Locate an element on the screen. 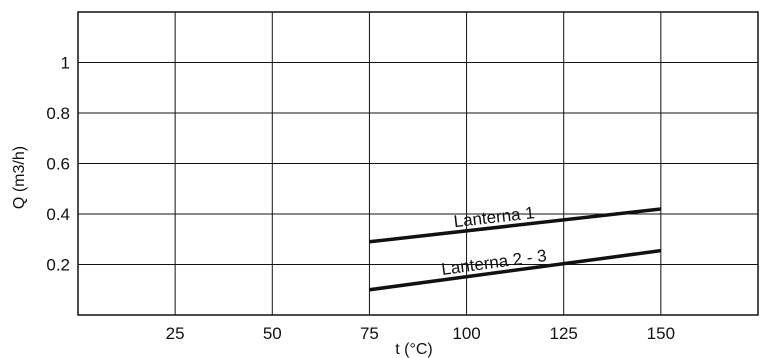 This screenshot has width=768, height=358. y-tick-label: 0.8 is located at coordinates (58, 113).